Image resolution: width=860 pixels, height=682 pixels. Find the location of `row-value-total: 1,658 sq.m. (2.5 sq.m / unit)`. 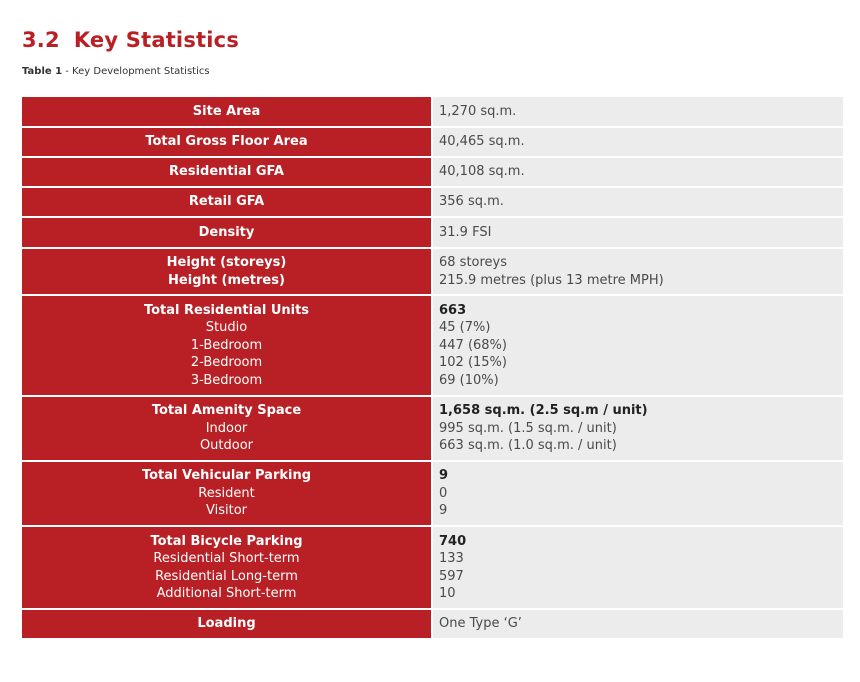

row-value-total: 1,658 sq.m. (2.5 sq.m / unit) is located at coordinates (543, 411).